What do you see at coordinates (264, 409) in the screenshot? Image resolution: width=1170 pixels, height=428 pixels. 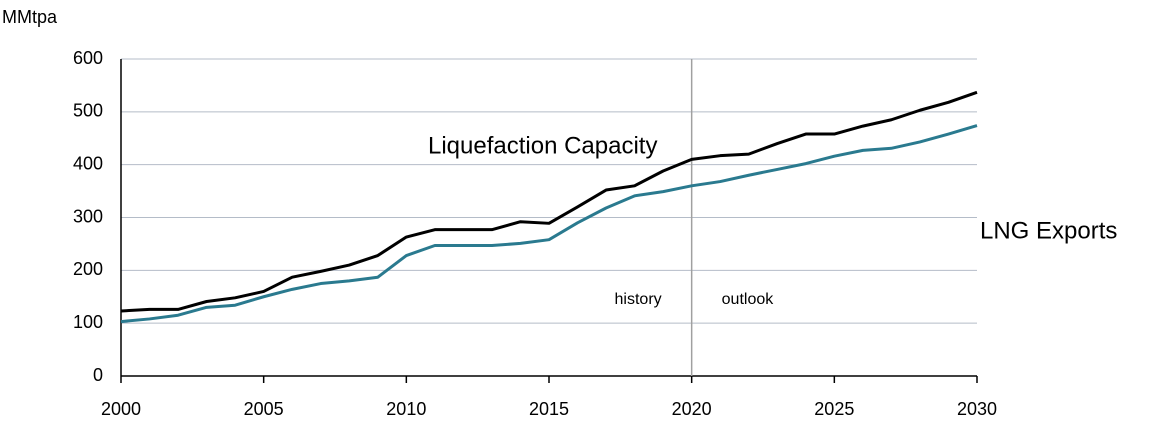 I see `x-tick-label: 2005` at bounding box center [264, 409].